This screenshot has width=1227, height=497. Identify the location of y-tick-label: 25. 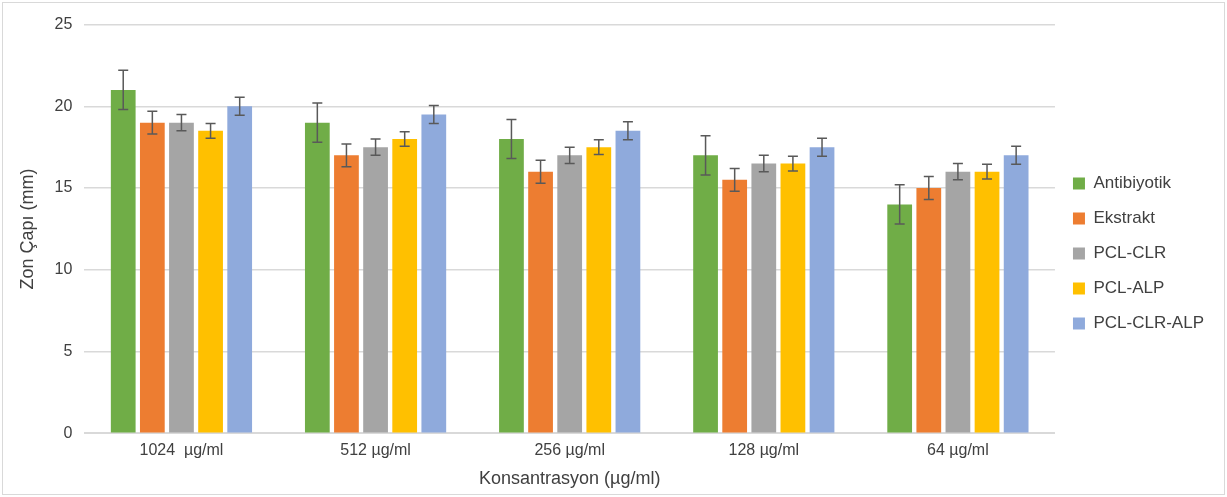
(63, 24).